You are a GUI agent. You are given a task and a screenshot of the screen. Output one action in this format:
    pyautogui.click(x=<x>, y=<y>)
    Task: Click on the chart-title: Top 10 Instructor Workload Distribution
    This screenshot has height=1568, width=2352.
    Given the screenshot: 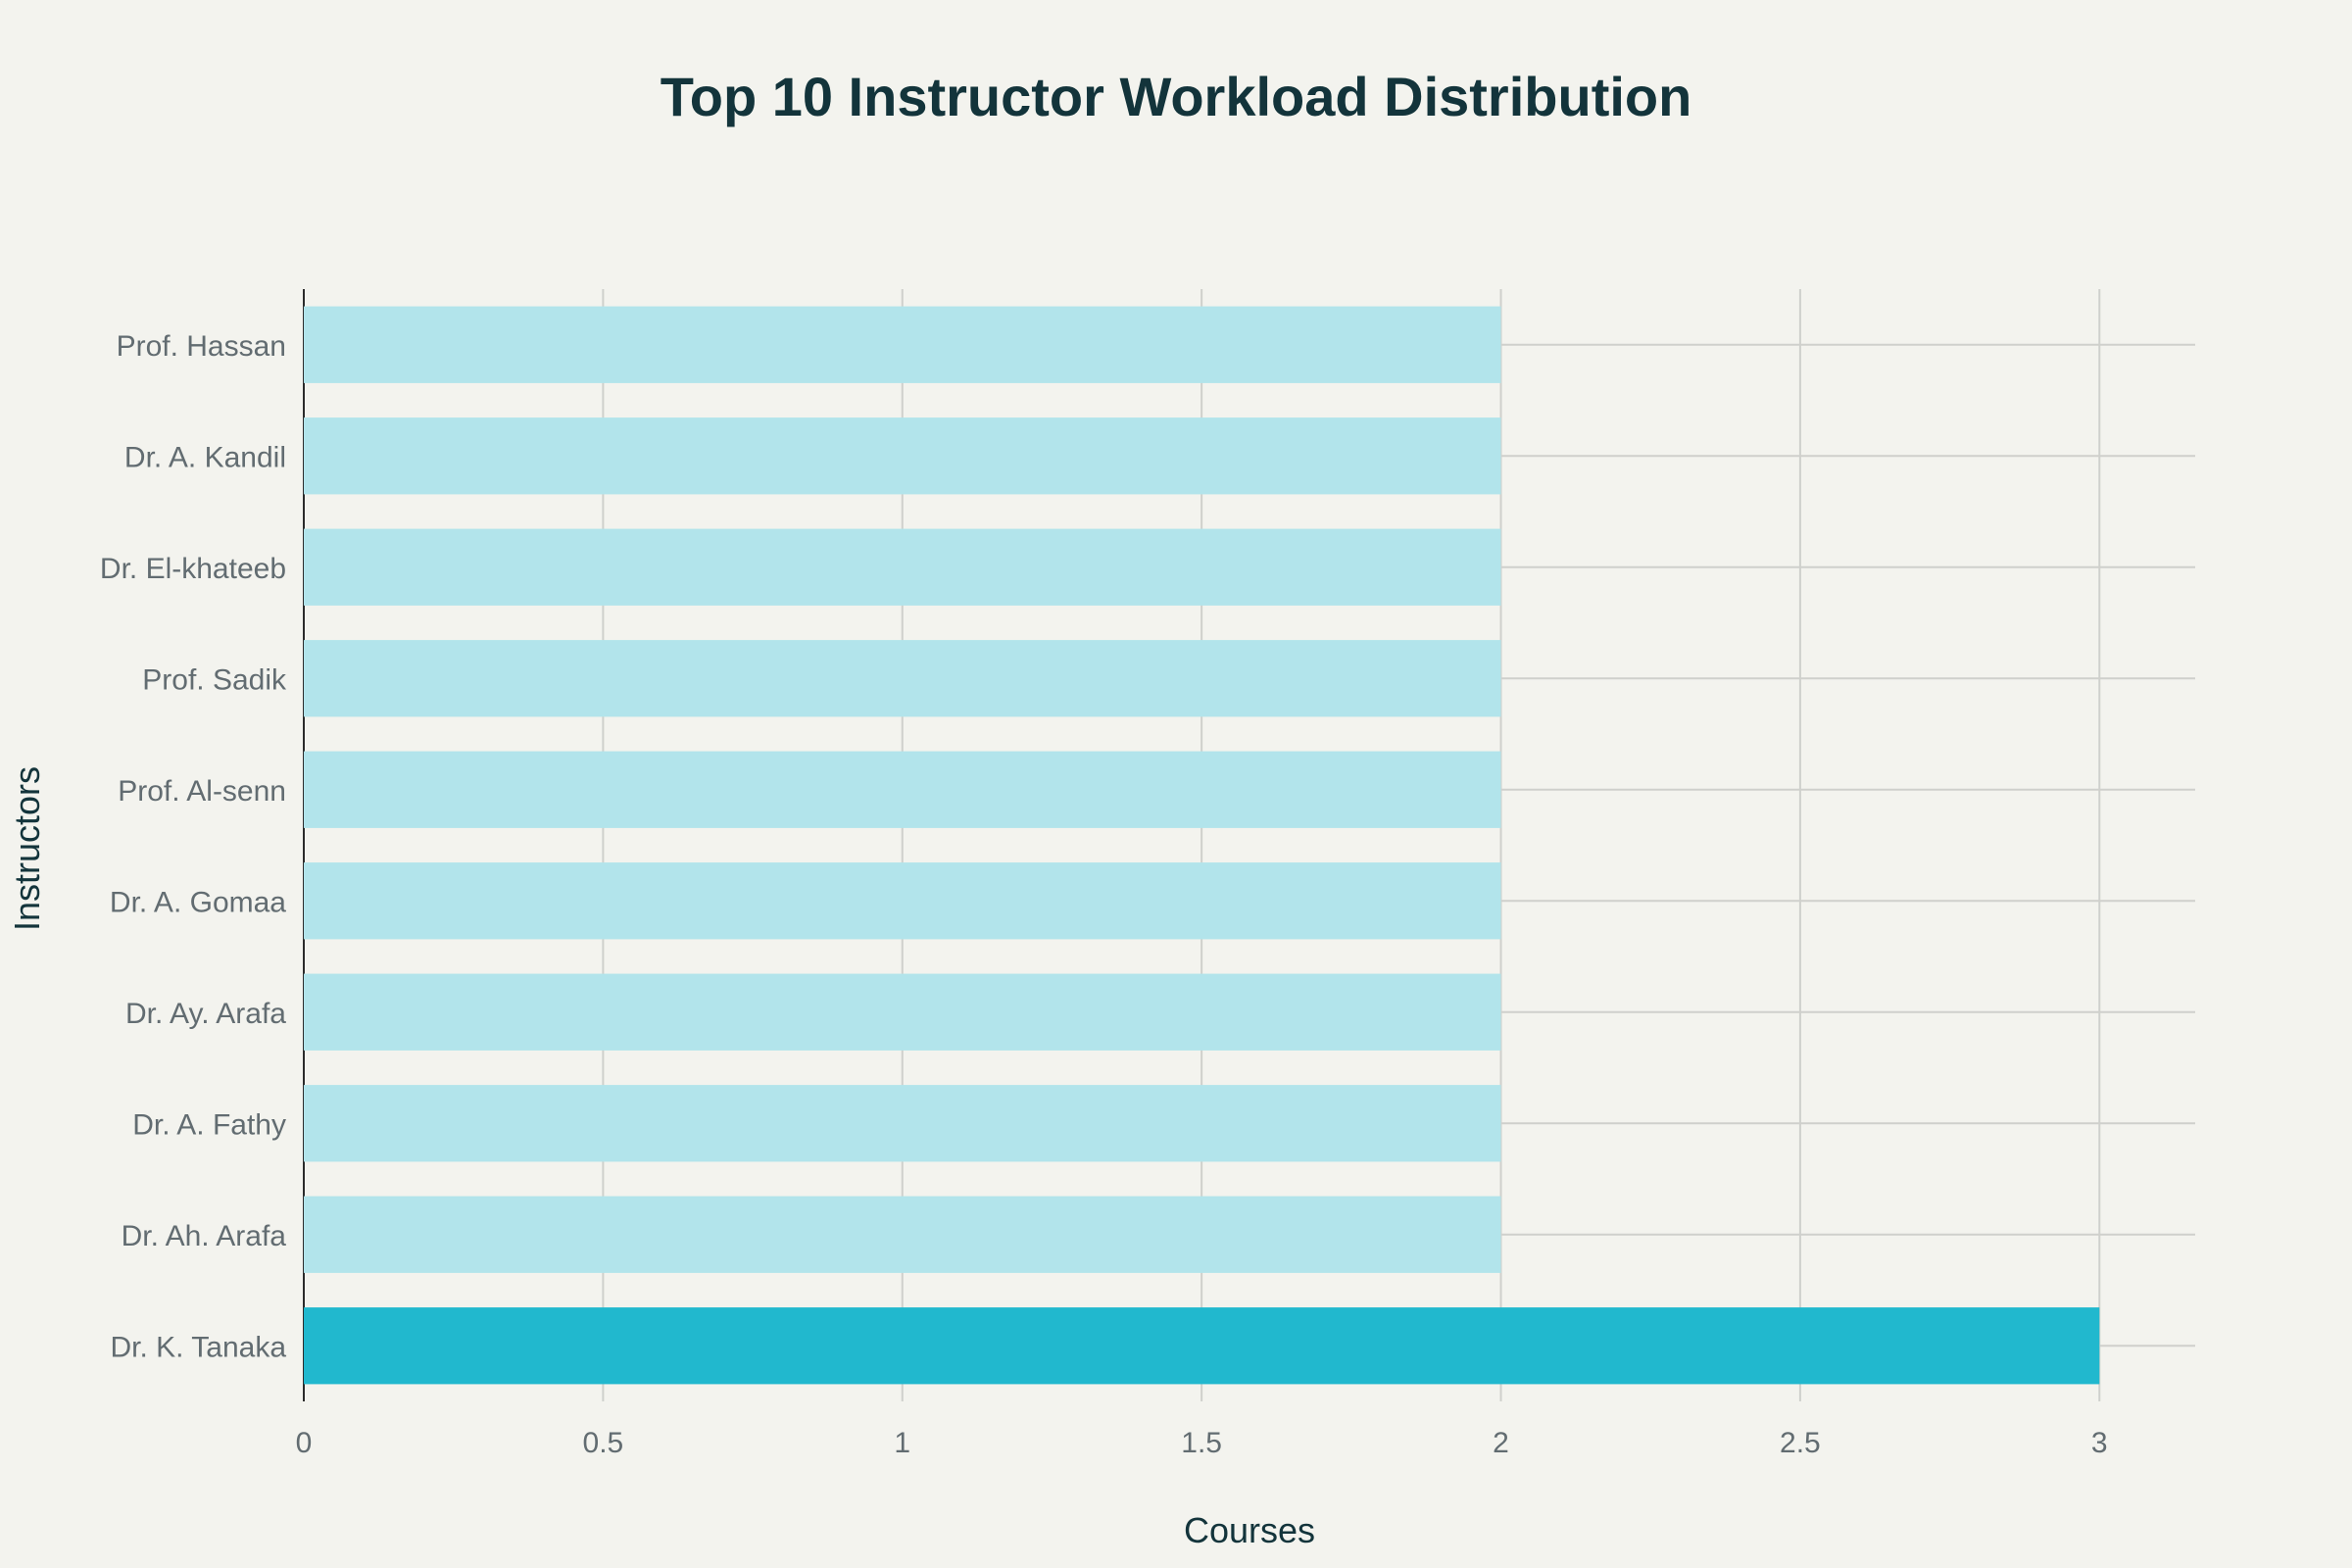 What is the action you would take?
    pyautogui.click(x=1176, y=96)
    